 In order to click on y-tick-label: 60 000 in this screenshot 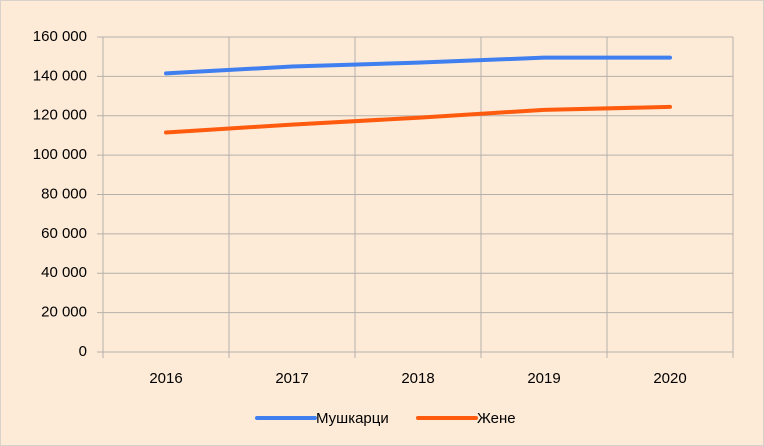, I will do `click(64, 233)`.